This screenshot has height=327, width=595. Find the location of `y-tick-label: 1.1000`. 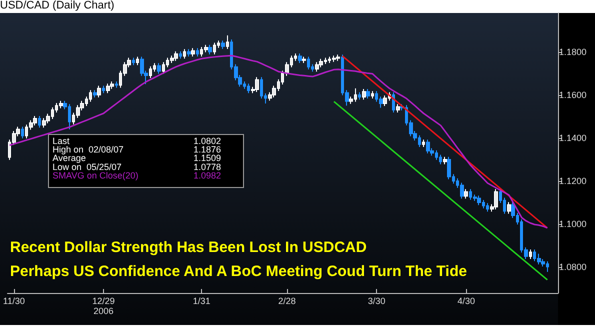

y-tick-label: 1.1000 is located at coordinates (573, 224).